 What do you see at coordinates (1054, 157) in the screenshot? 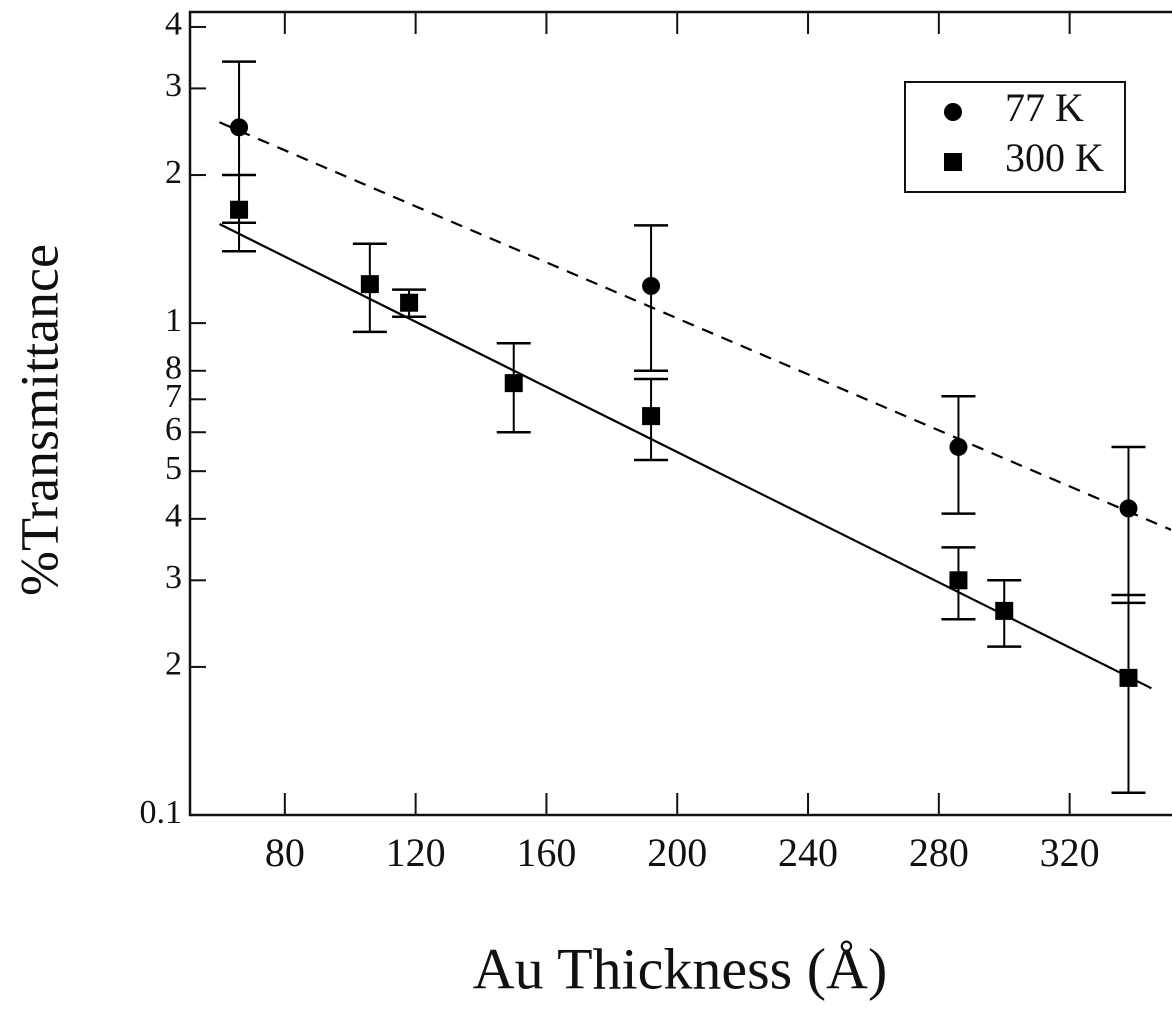
I see `legend-label: 300 K` at bounding box center [1054, 157].